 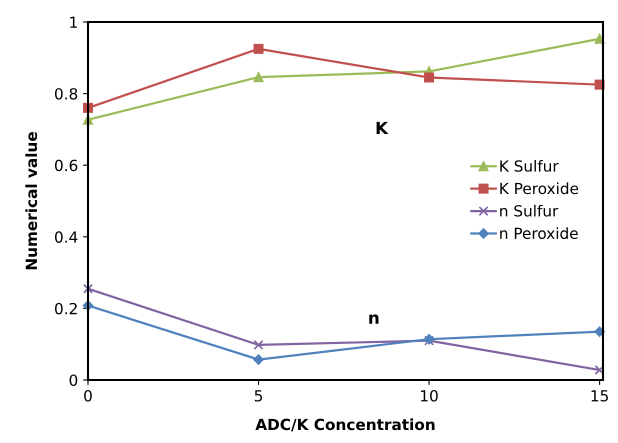 What do you see at coordinates (31, 201) in the screenshot?
I see `y-axis-title: Numerical value` at bounding box center [31, 201].